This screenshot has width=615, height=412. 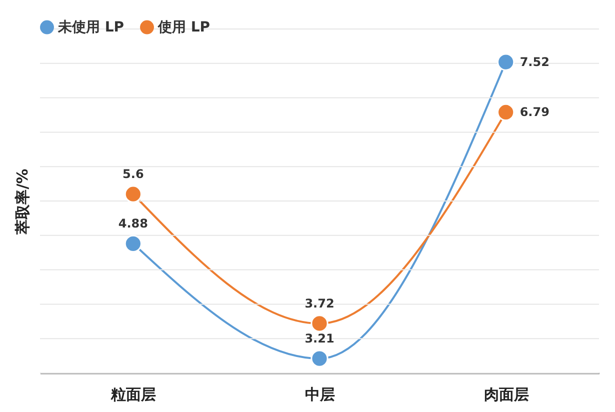 I want to click on data-label: 6.79, so click(x=535, y=112).